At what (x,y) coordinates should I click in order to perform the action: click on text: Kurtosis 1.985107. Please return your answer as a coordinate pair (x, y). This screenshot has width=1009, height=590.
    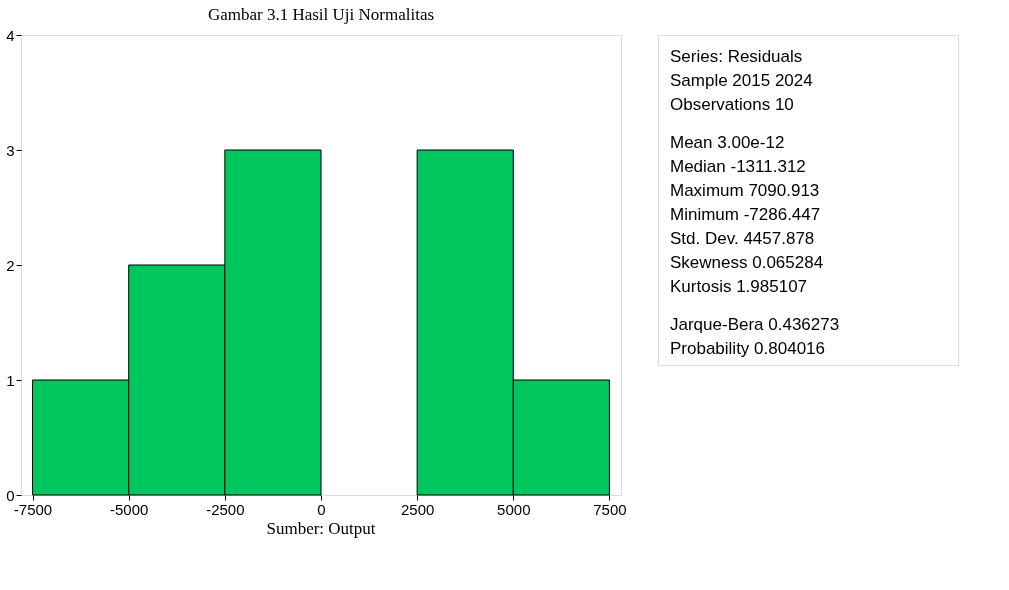
    Looking at the image, I should click on (739, 286).